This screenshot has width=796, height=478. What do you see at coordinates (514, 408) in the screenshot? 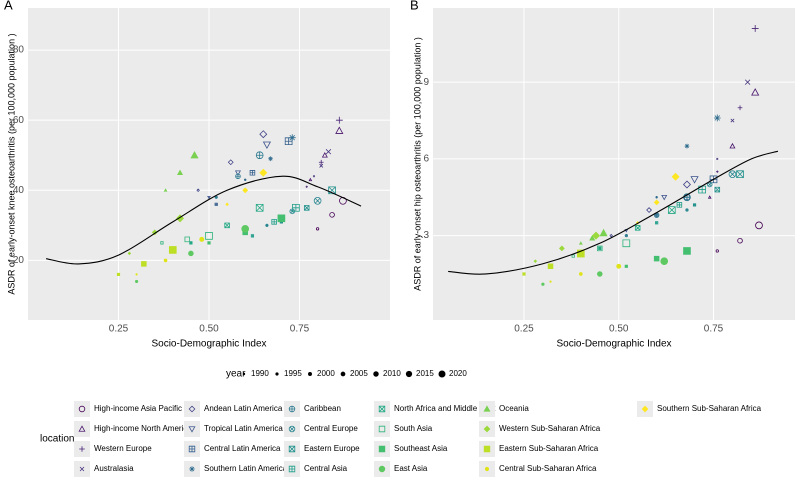
I see `legend-label: Oceania` at bounding box center [514, 408].